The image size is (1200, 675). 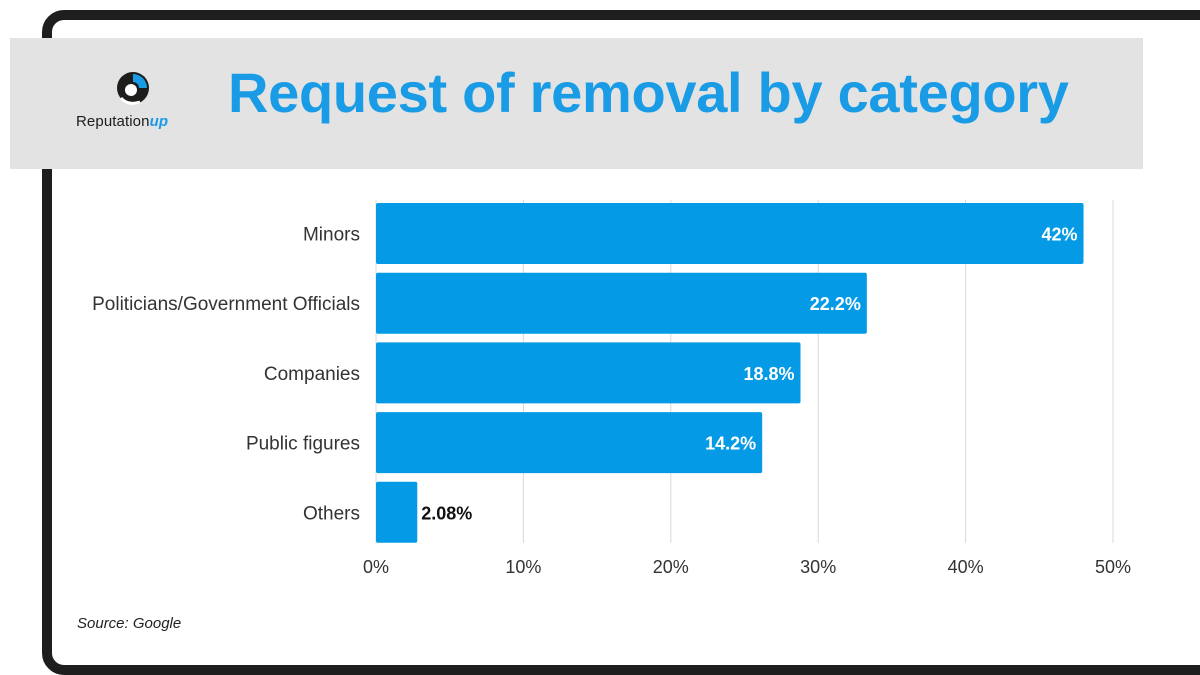 I want to click on page-title: Request of removal by category, so click(x=648, y=92).